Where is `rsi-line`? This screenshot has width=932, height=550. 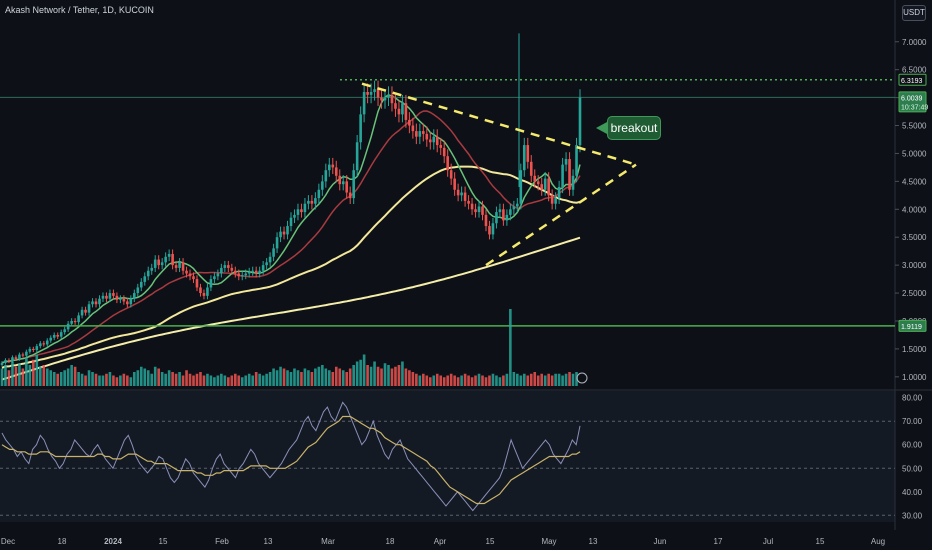 rsi-line is located at coordinates (291, 456).